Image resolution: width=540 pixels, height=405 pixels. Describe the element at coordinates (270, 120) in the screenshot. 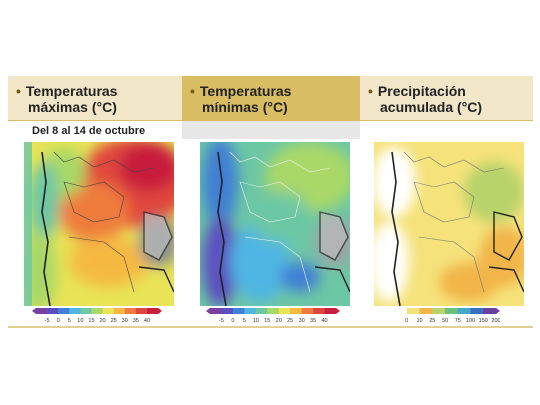

I see `header-rule` at that location.